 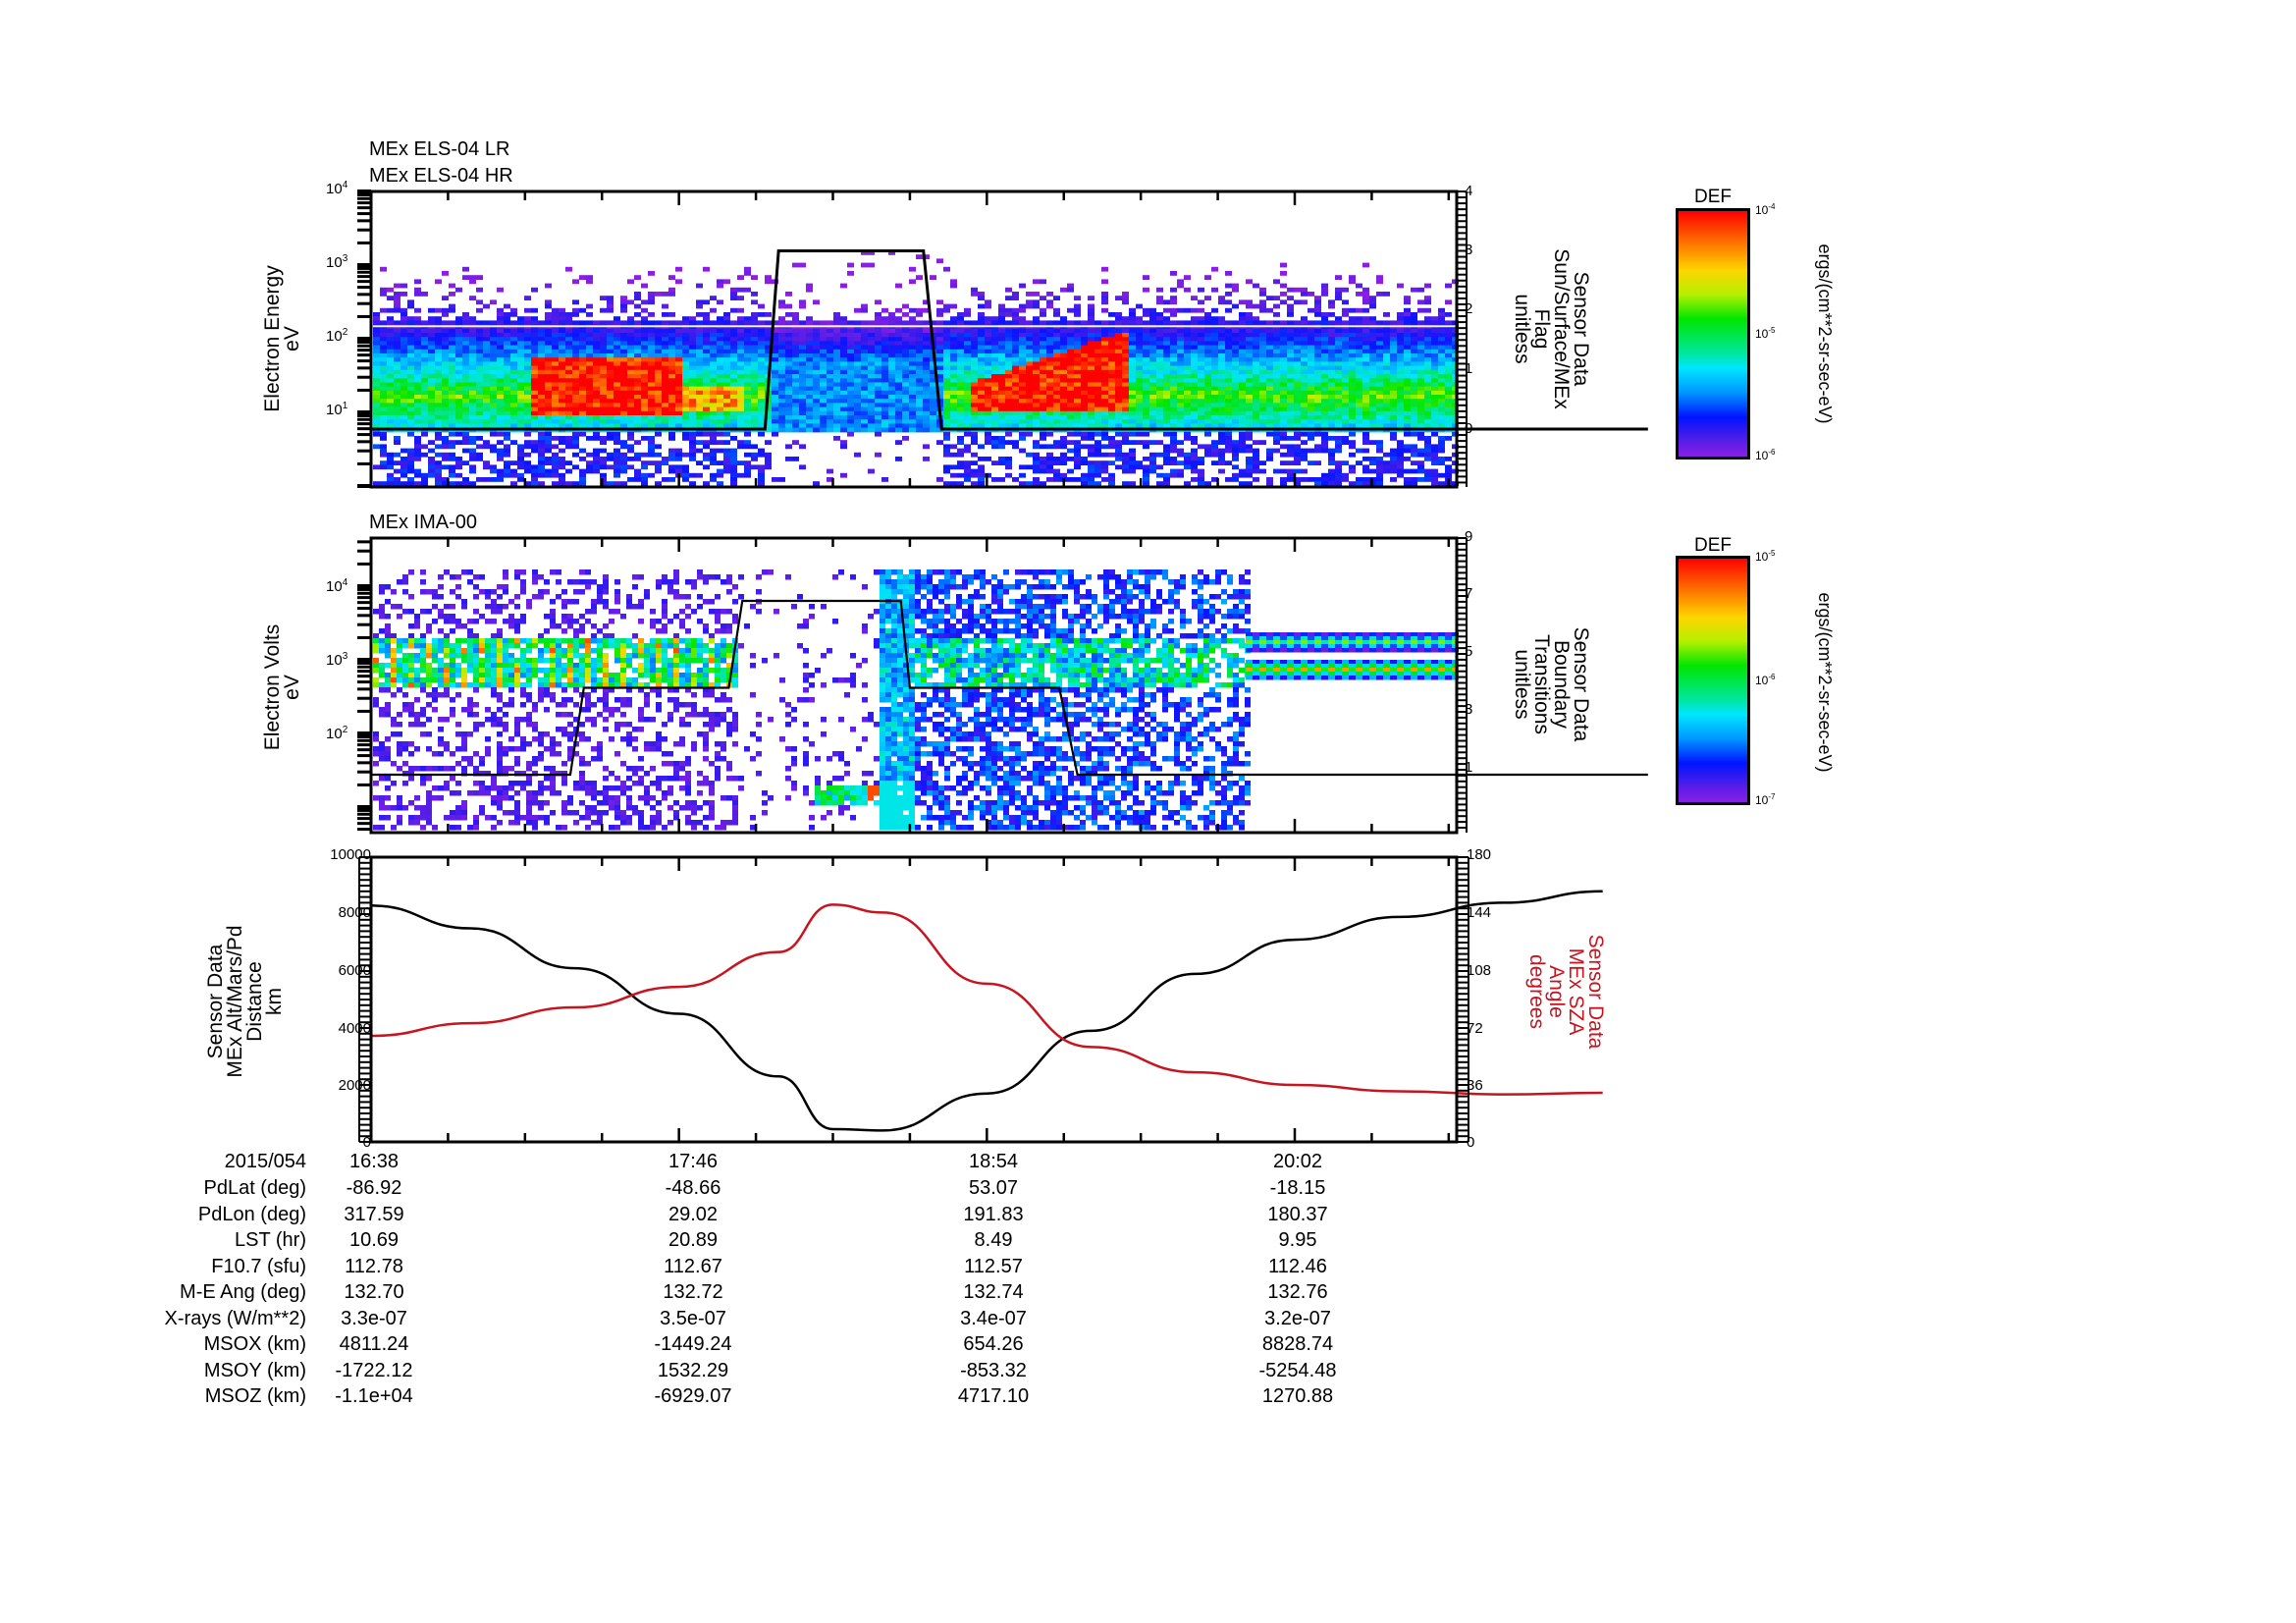 What do you see at coordinates (736, 1216) in the screenshot?
I see `orbit-table-row: PdLon (deg) 317.59 29.02 191.83 180.37` at bounding box center [736, 1216].